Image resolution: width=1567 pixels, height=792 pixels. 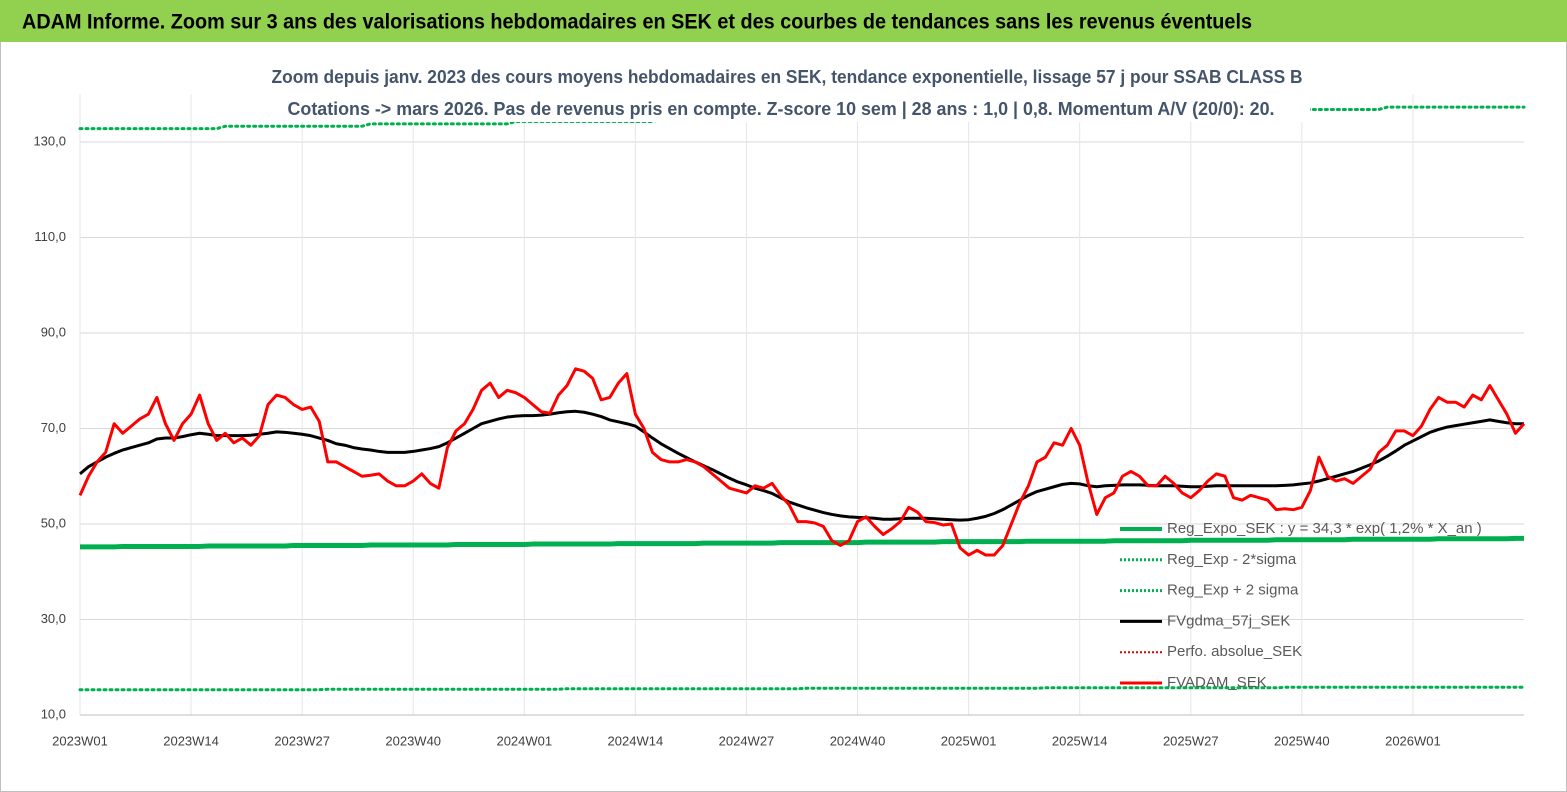 What do you see at coordinates (969, 740) in the screenshot?
I see `x-tick-label: 2025W01` at bounding box center [969, 740].